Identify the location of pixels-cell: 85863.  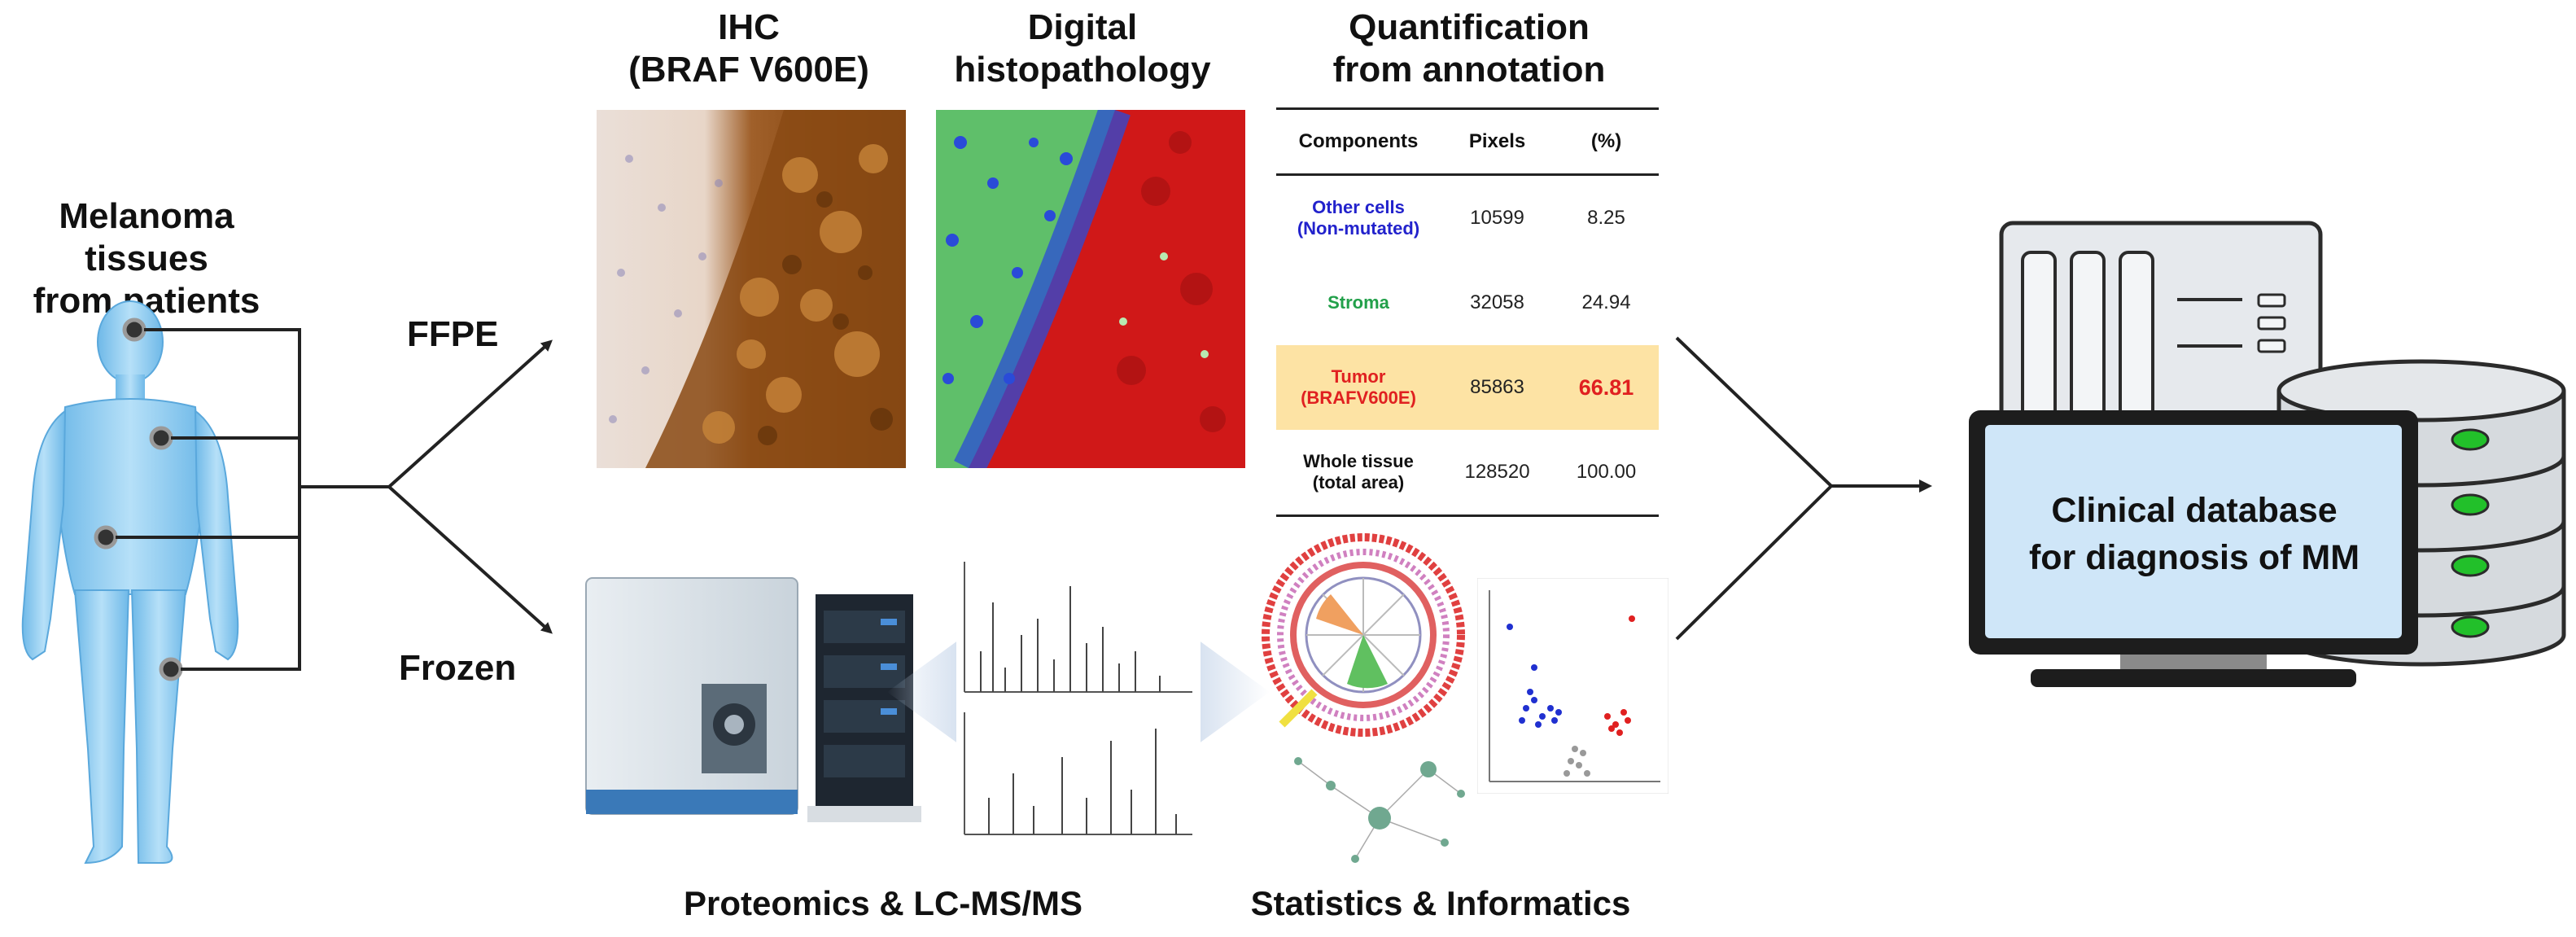
(1497, 387).